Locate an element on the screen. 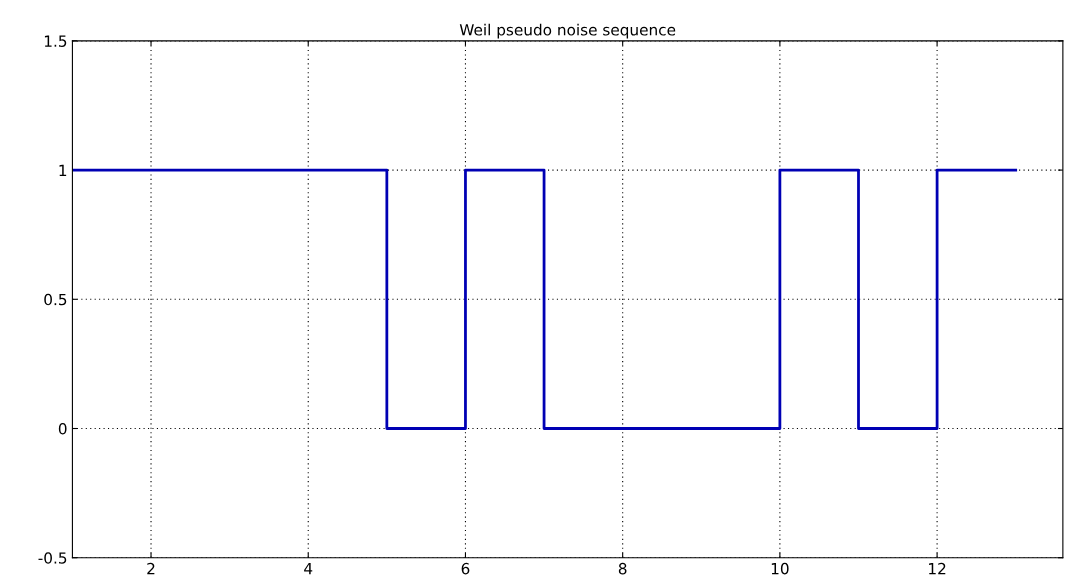 Image resolution: width=1065 pixels, height=584 pixels. x-tick-label: 2 is located at coordinates (151, 568).